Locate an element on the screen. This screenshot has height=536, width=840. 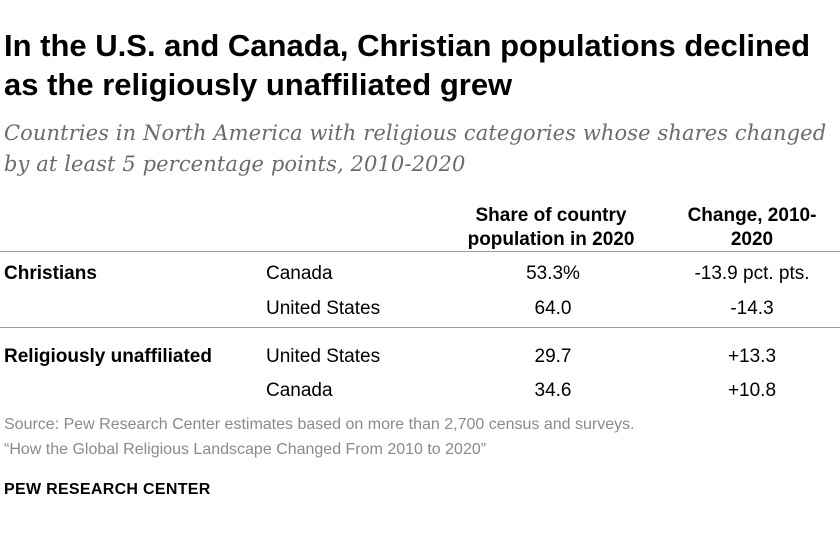
table-cell-change: +13.3 is located at coordinates (752, 356).